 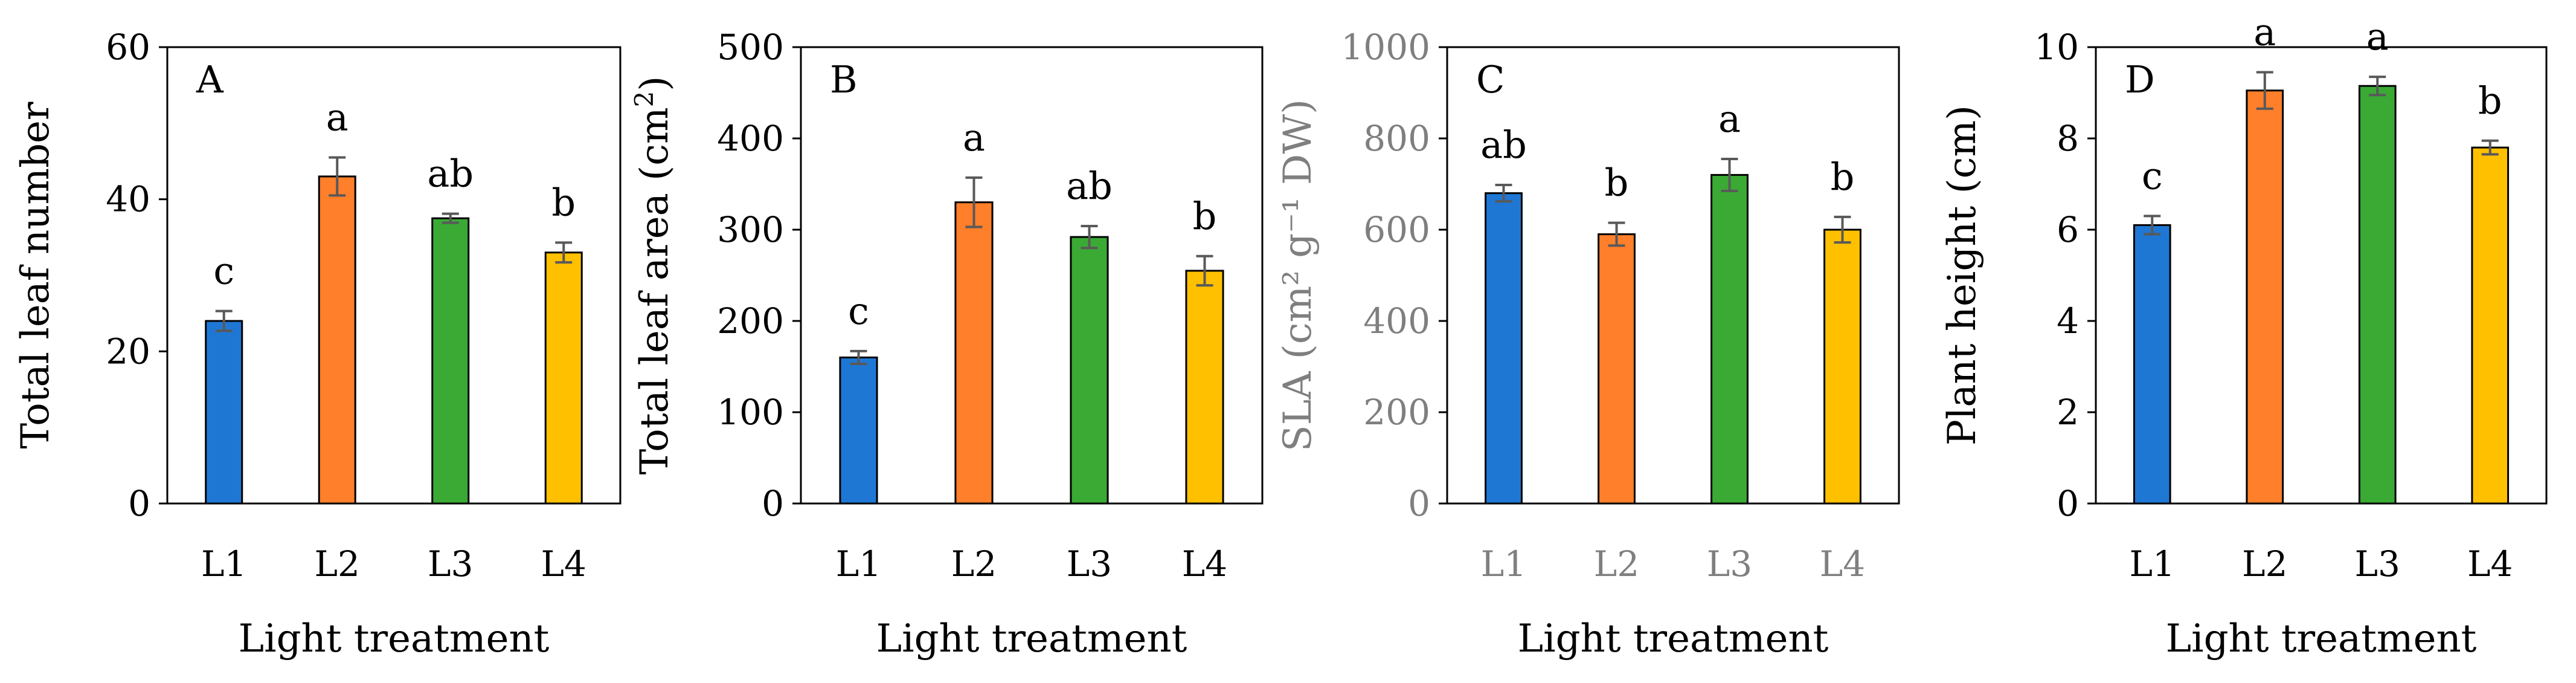 What do you see at coordinates (844, 79) in the screenshot?
I see `panel-label: B` at bounding box center [844, 79].